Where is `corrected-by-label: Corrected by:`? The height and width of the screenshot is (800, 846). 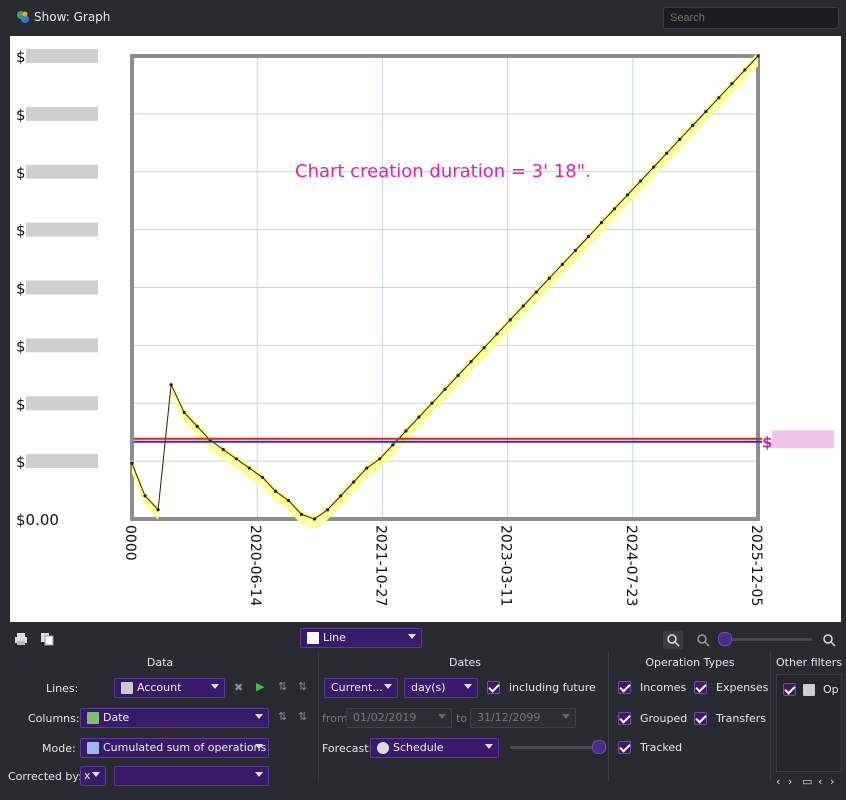 corrected-by-label: Corrected by: is located at coordinates (45, 776).